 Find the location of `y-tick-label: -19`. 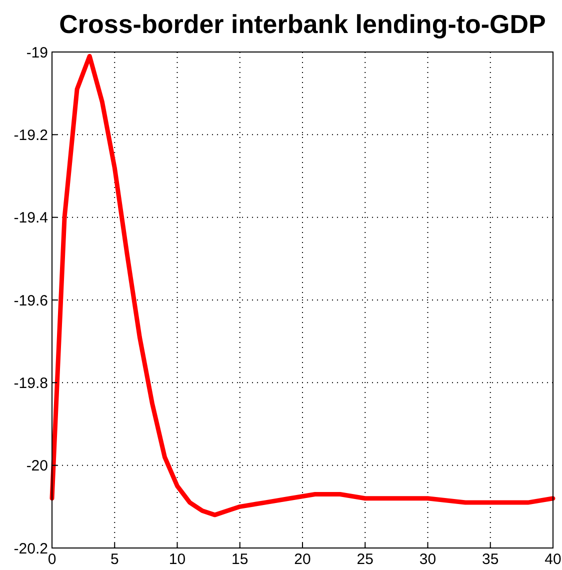

y-tick-label: -19 is located at coordinates (37, 53).